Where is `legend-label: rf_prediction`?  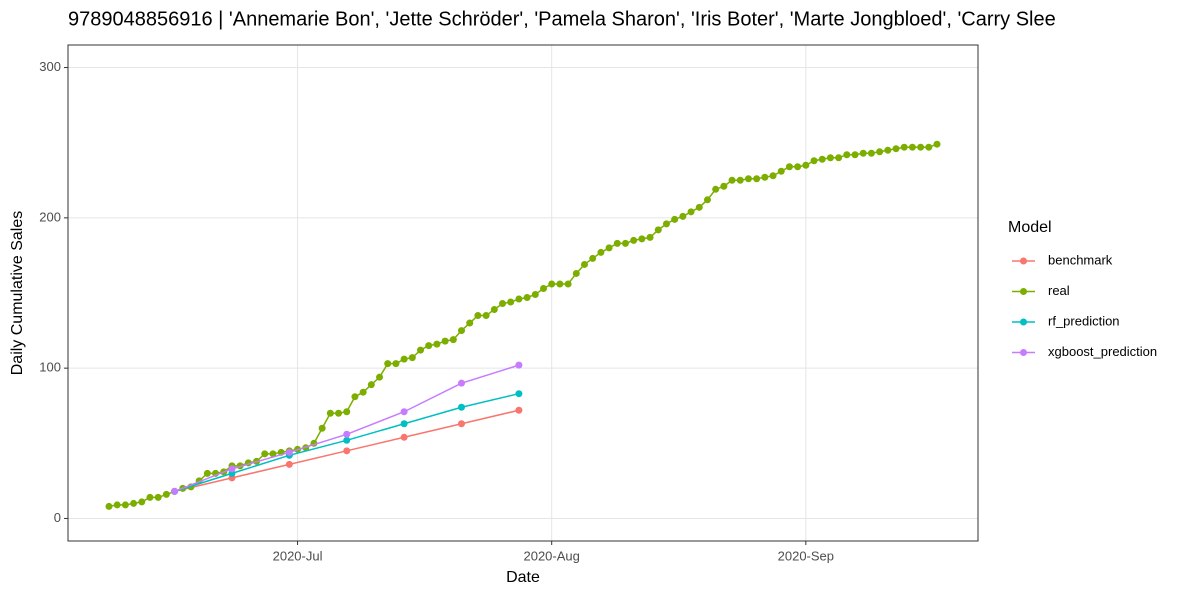
legend-label: rf_prediction is located at coordinates (1084, 320).